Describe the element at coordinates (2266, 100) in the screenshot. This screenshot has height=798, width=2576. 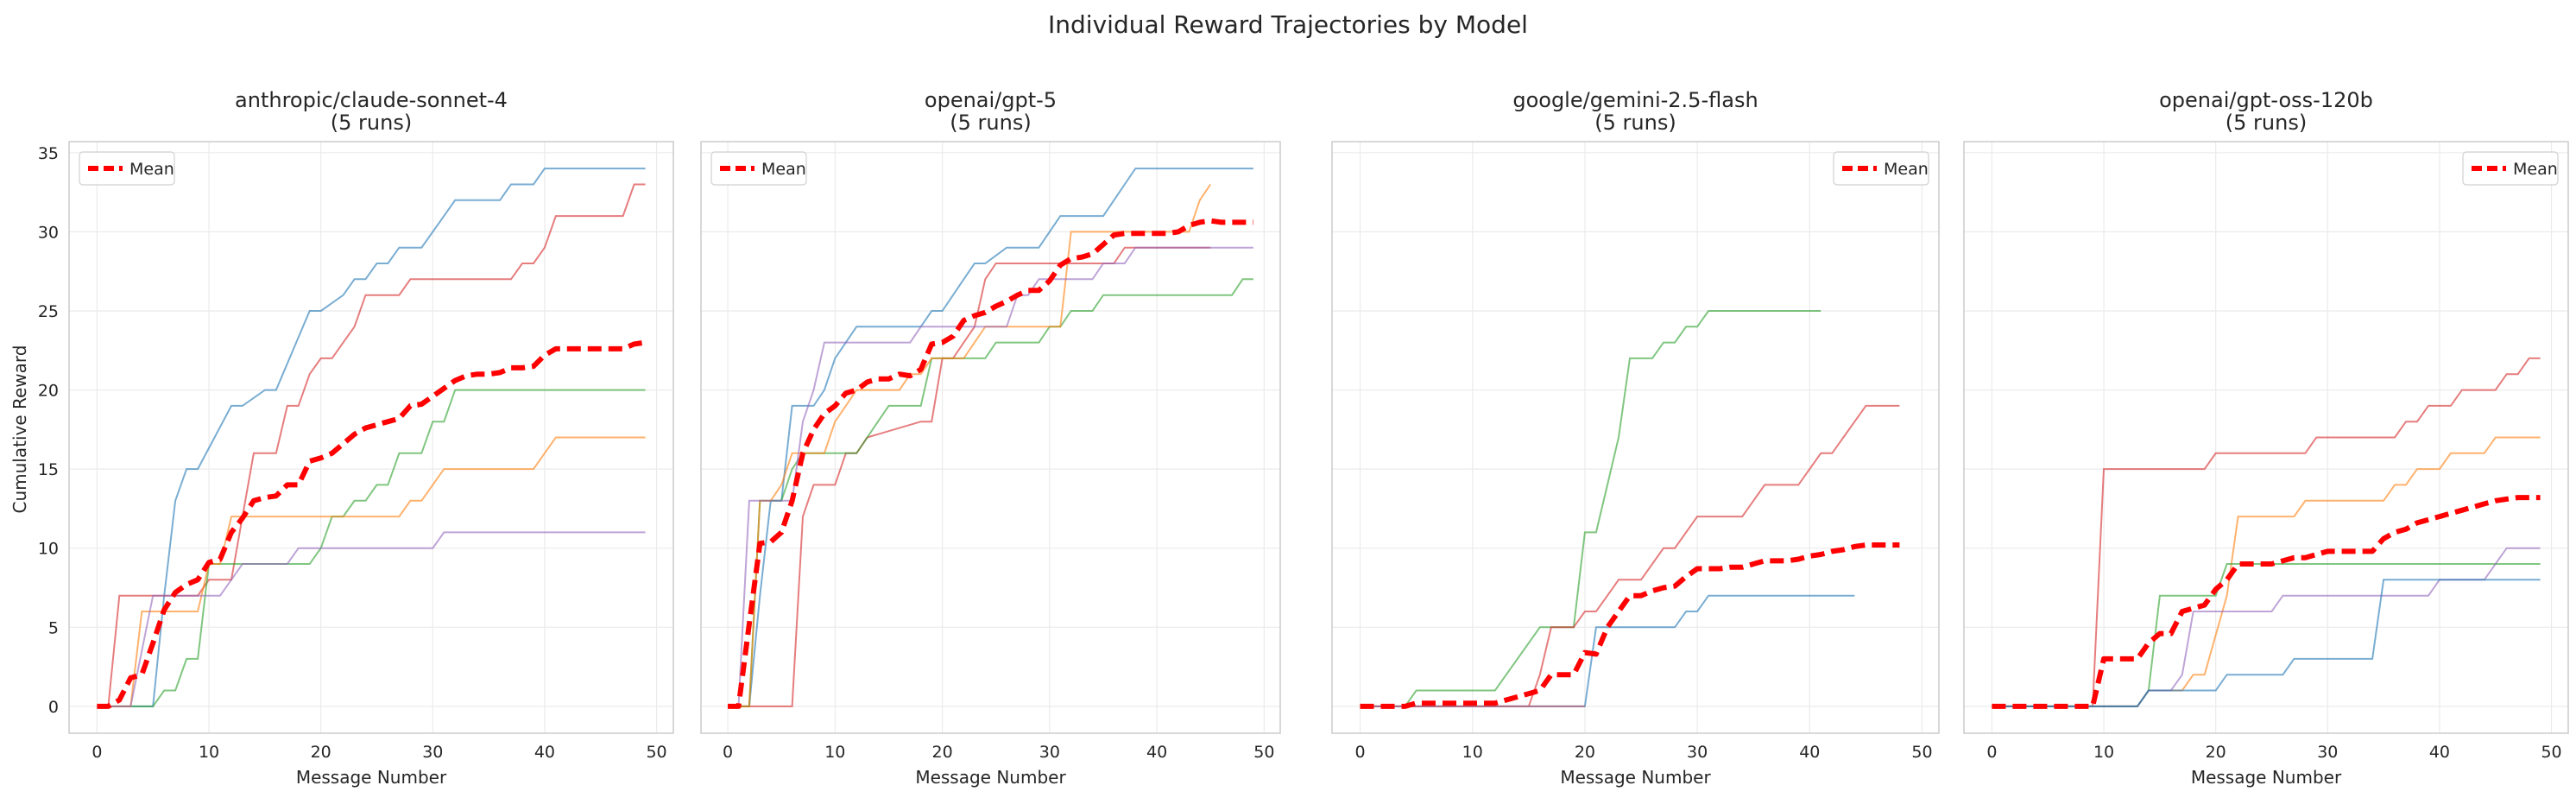
I see `panel-title: openai/gpt-oss-120b` at that location.